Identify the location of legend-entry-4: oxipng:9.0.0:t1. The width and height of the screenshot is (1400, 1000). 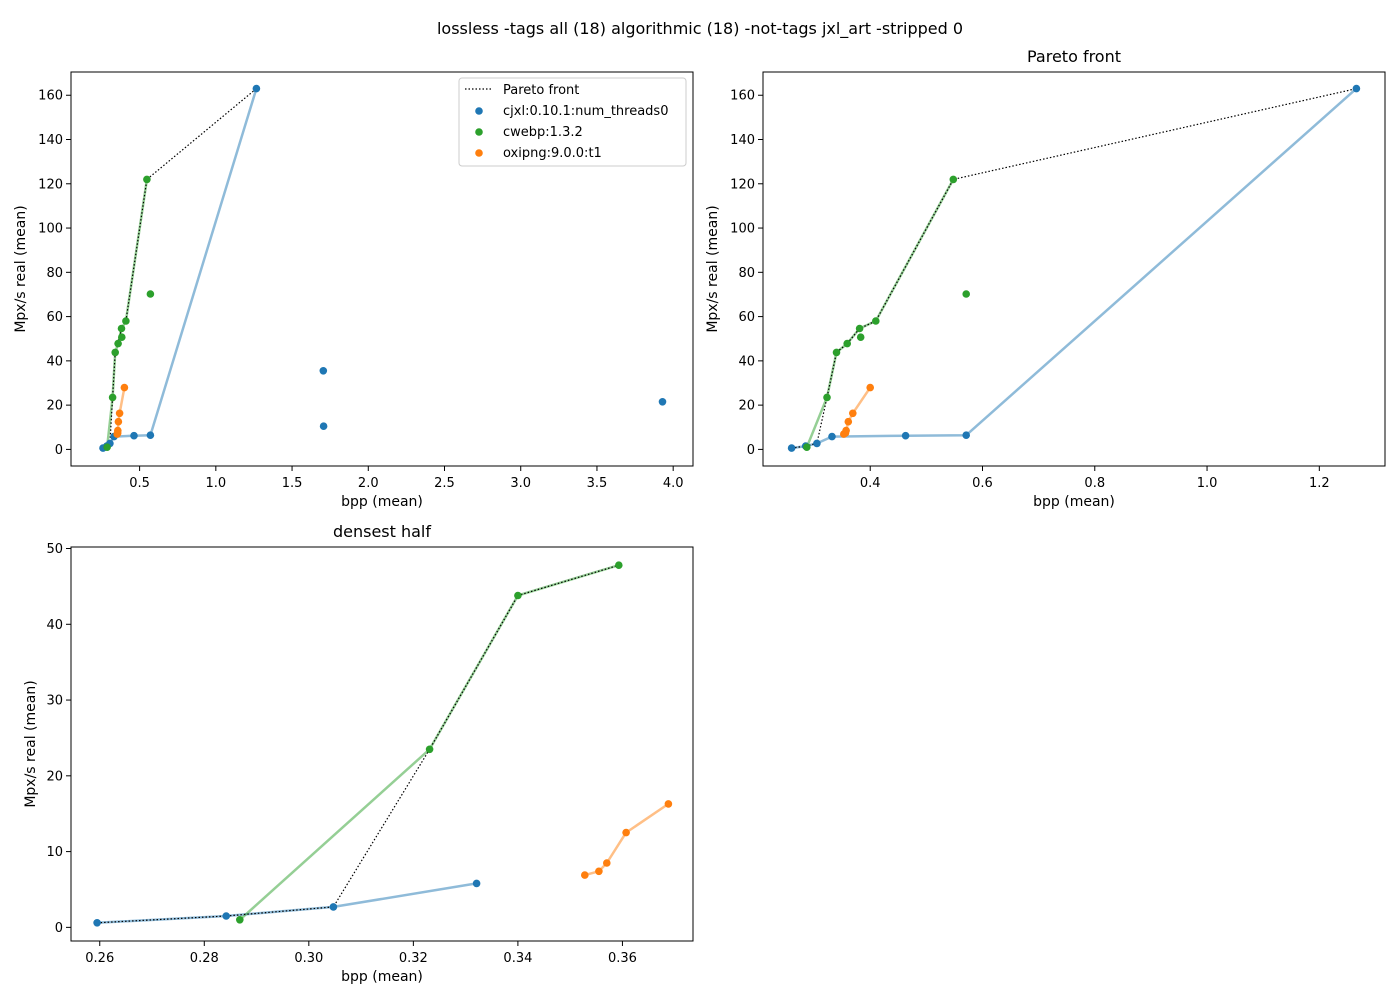
(552, 153).